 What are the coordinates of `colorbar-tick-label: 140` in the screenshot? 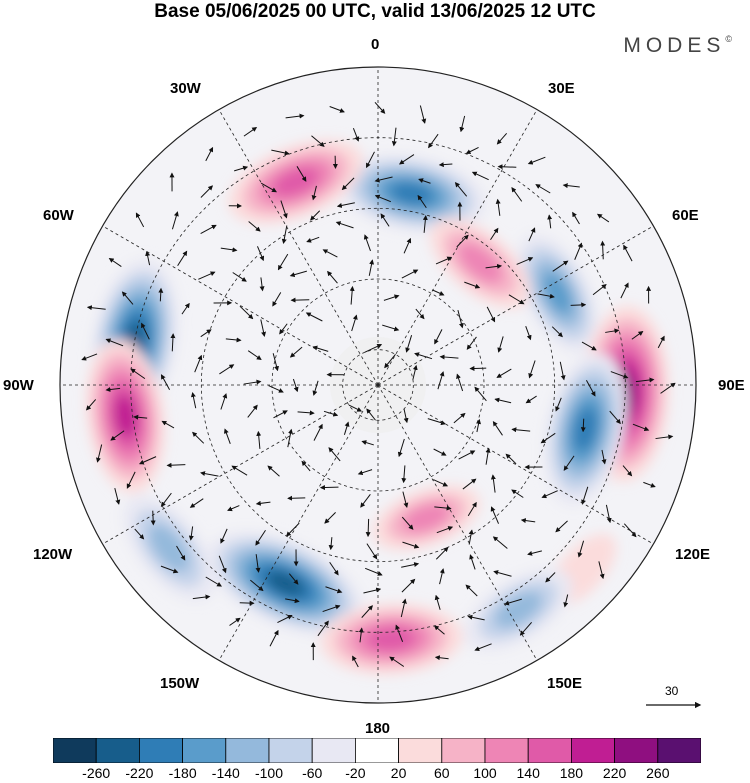 It's located at (528, 773).